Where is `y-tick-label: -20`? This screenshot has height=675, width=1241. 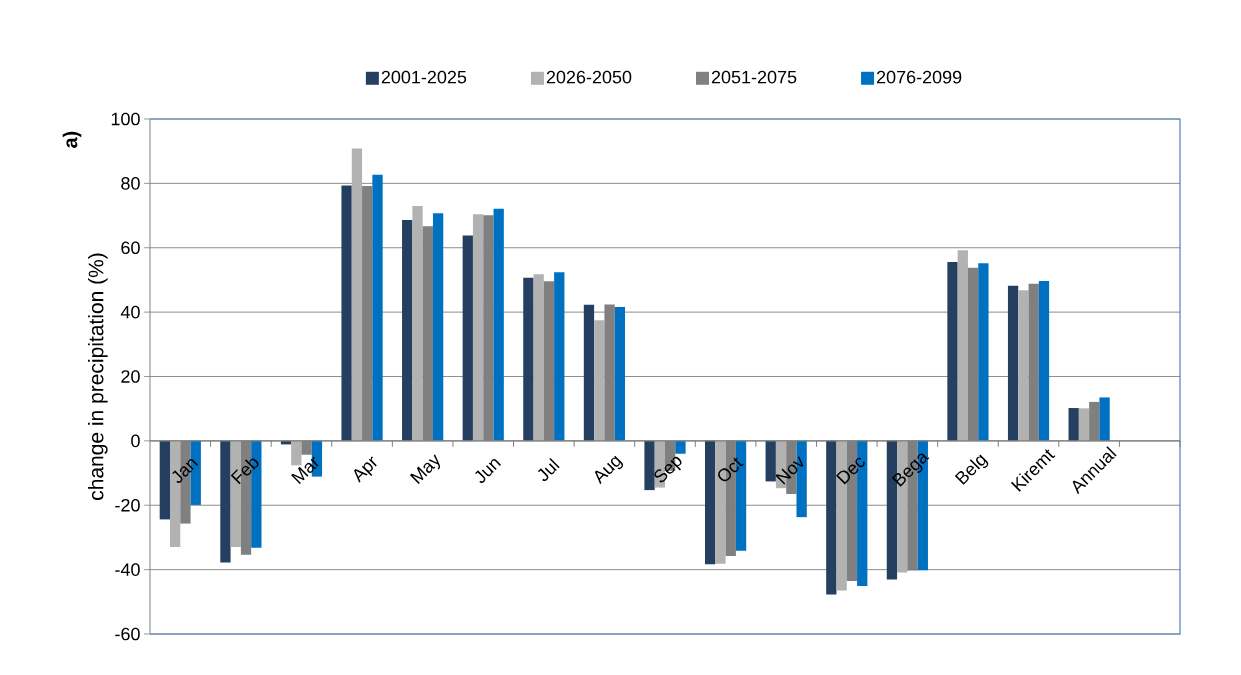 y-tick-label: -20 is located at coordinates (127, 505).